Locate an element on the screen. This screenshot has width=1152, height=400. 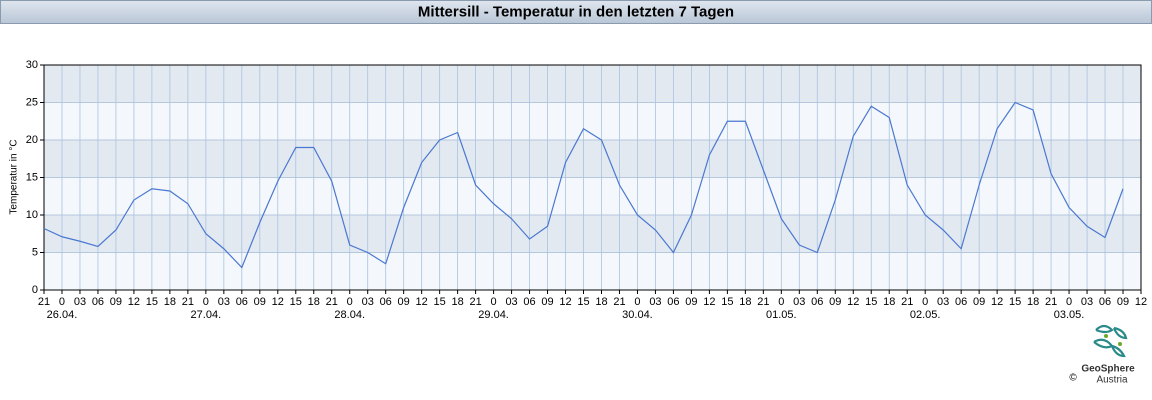
y-tick-label: 5 is located at coordinates (35, 252).